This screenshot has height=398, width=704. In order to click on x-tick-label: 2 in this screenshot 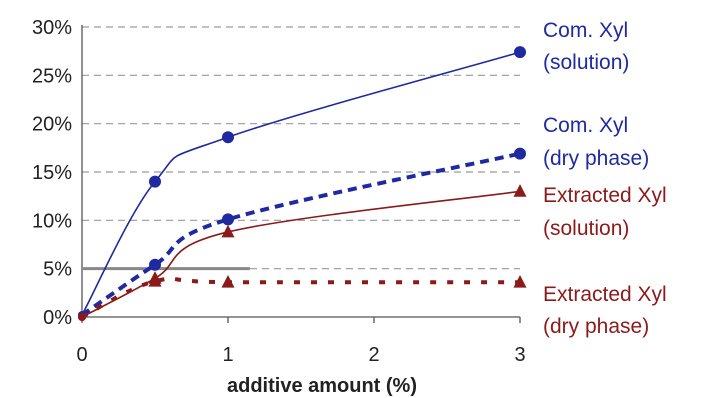, I will do `click(373, 355)`.